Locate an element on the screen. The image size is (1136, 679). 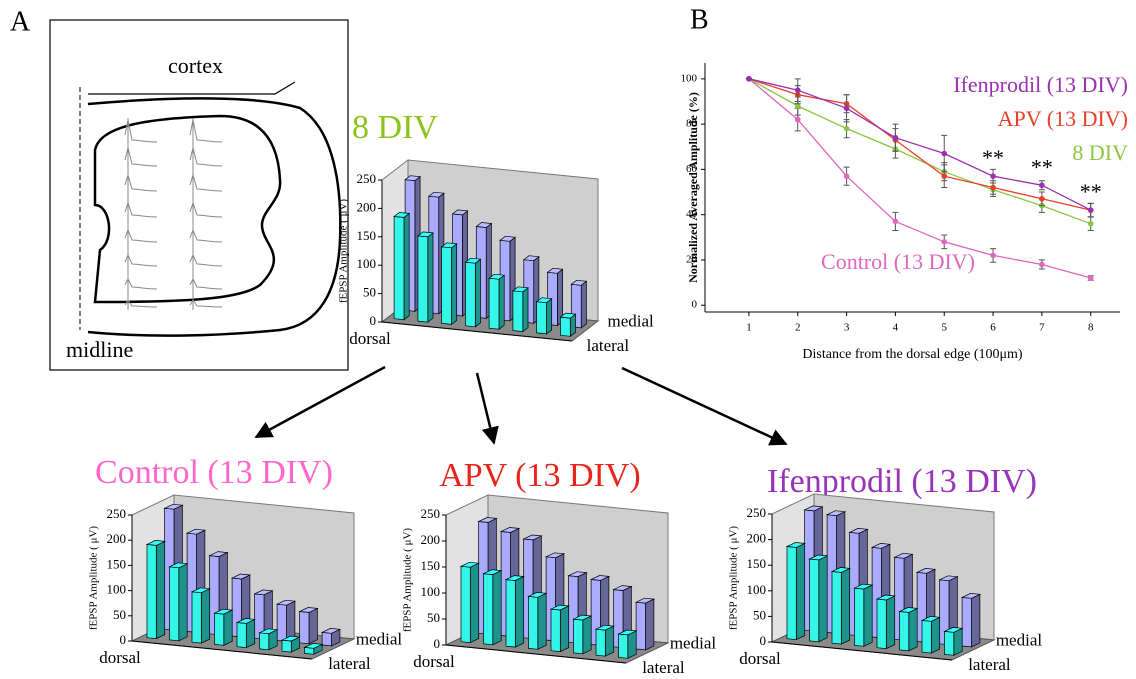
x-tick-label: 6 is located at coordinates (993, 328).